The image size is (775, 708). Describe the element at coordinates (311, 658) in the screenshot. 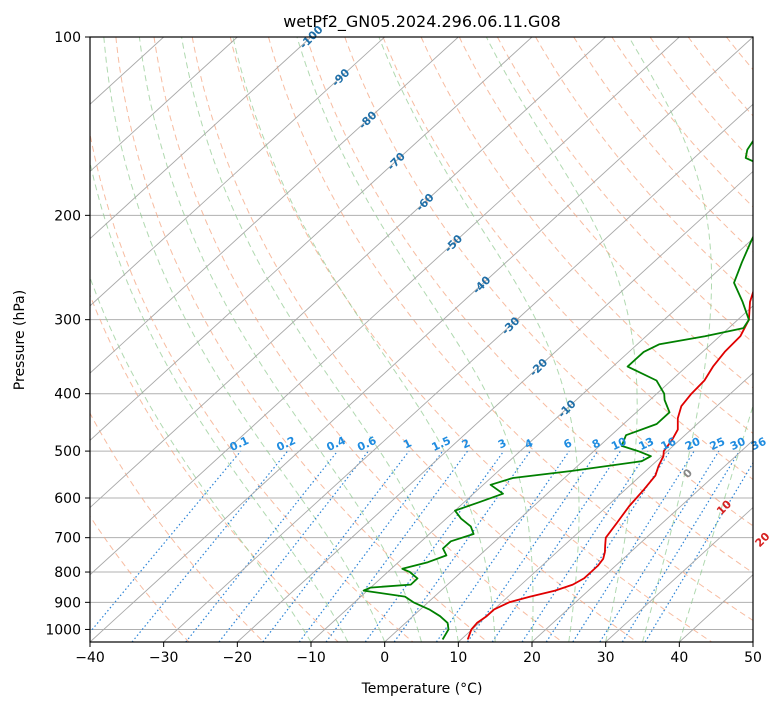

I see `x-tick-label: −10` at that location.